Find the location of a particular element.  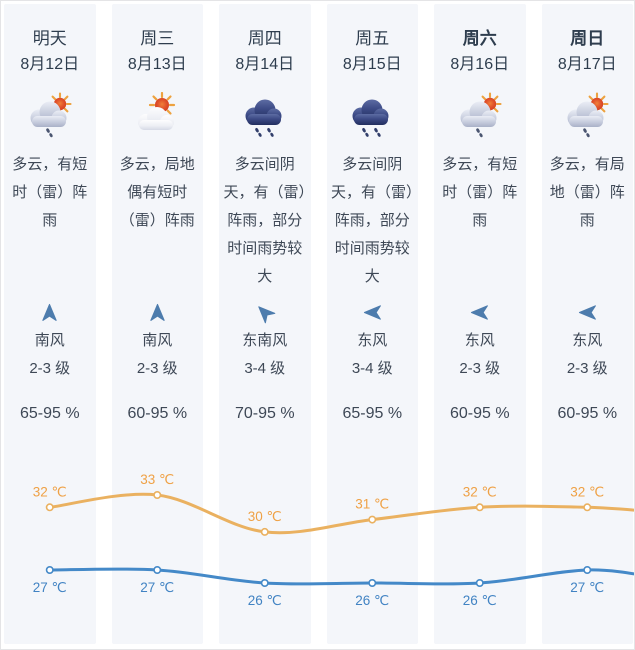

date-label: 8月15日 is located at coordinates (372, 64).